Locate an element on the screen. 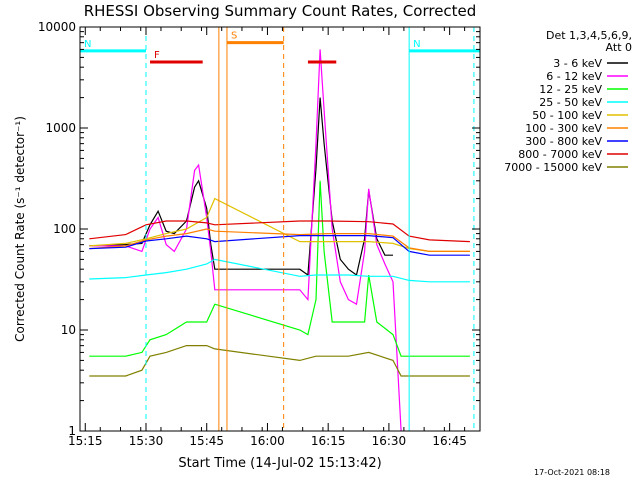  y-tick-label: 1000 is located at coordinates (60, 128).